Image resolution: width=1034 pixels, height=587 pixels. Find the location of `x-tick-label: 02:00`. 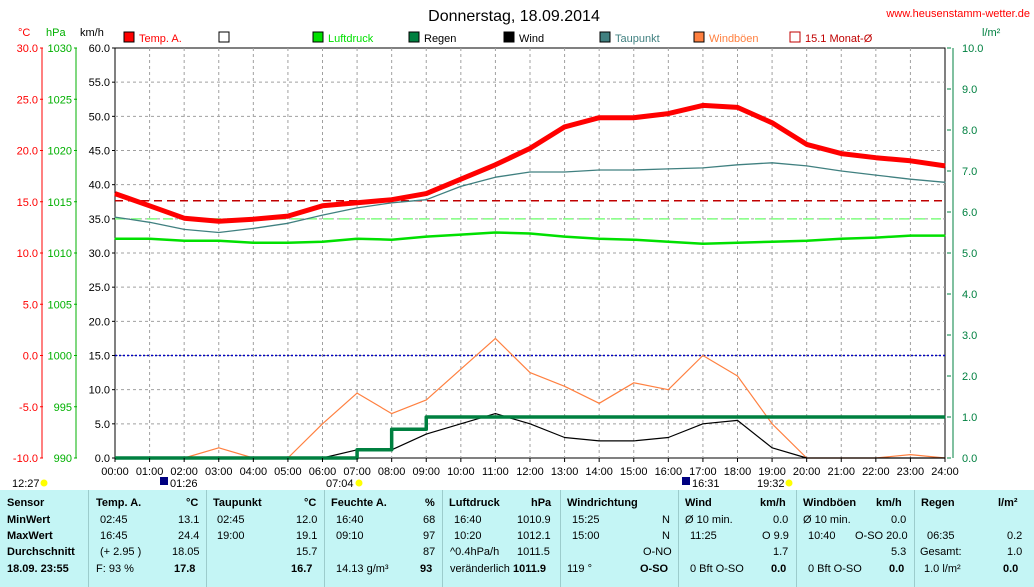

x-tick-label: 02:00 is located at coordinates (184, 472).